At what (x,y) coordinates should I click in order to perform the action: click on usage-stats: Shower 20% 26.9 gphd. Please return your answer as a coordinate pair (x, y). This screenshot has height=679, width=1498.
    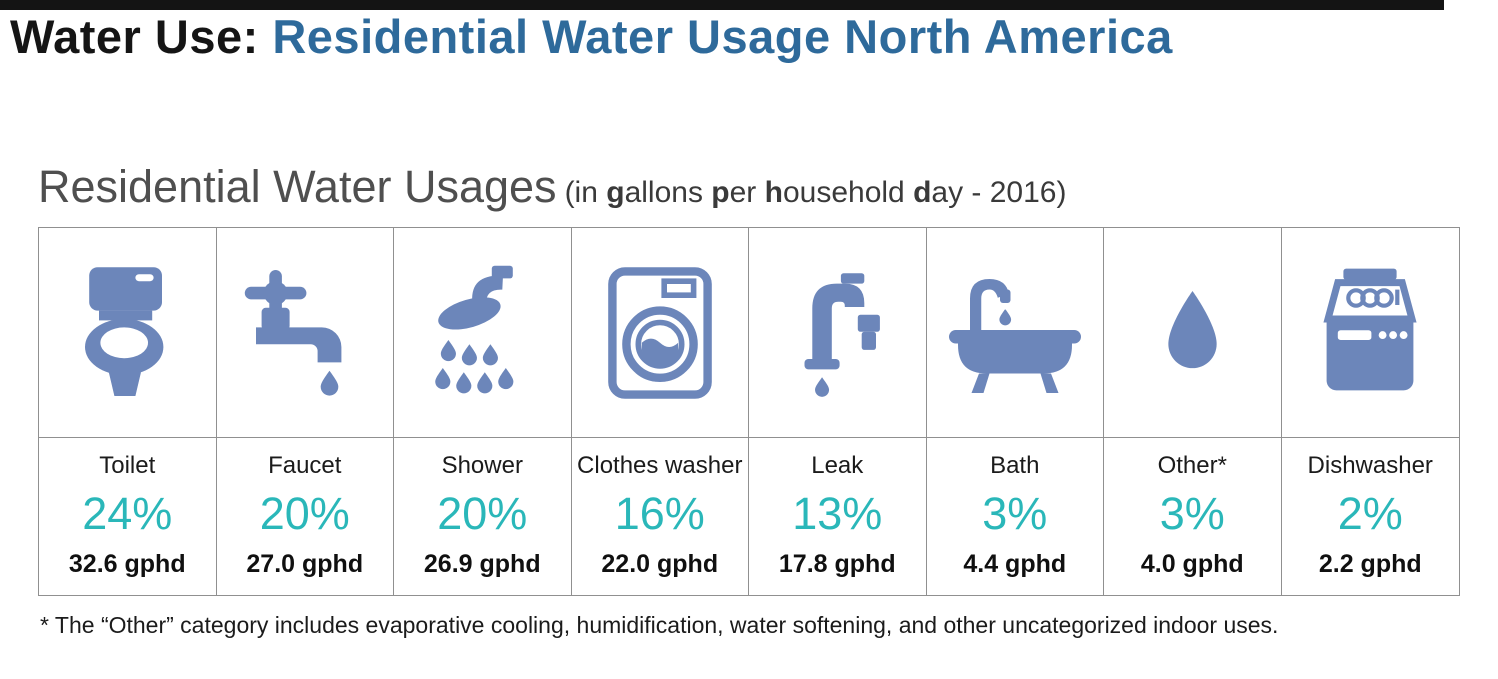
    Looking at the image, I should click on (482, 516).